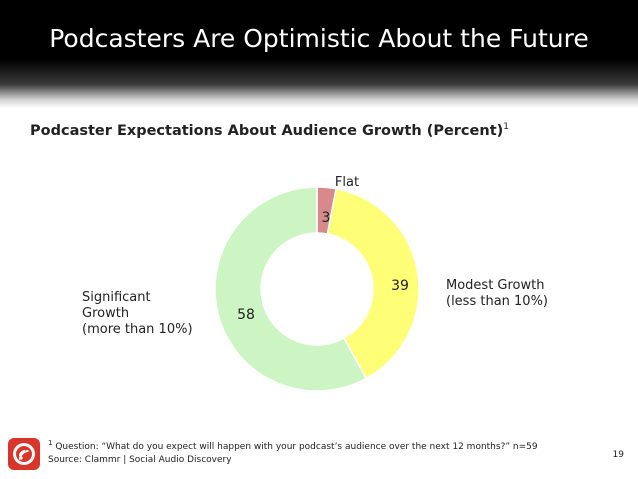  I want to click on subtitle-footnote-ref: 1, so click(506, 127).